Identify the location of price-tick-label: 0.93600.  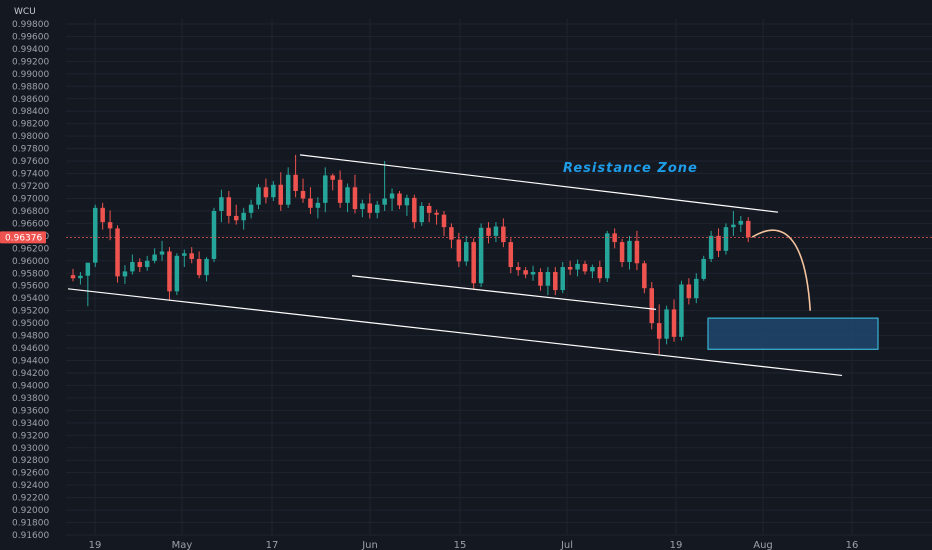
(30, 411).